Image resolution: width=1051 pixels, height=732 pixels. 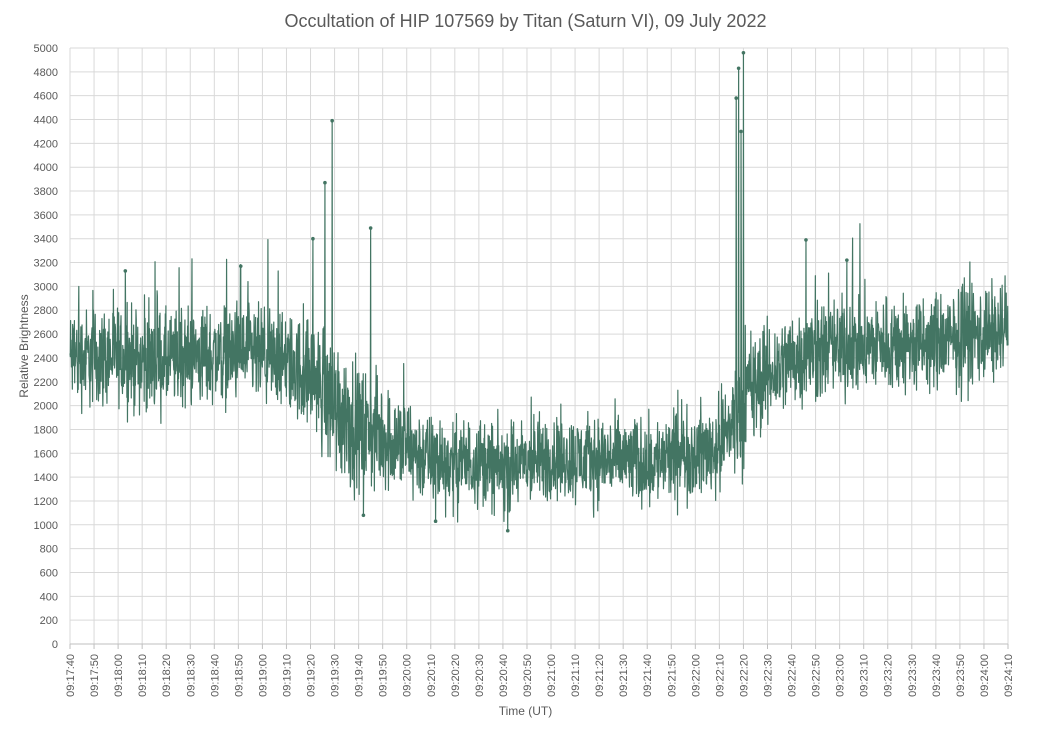 What do you see at coordinates (456, 675) in the screenshot?
I see `x-tick-label: 09:20:20` at bounding box center [456, 675].